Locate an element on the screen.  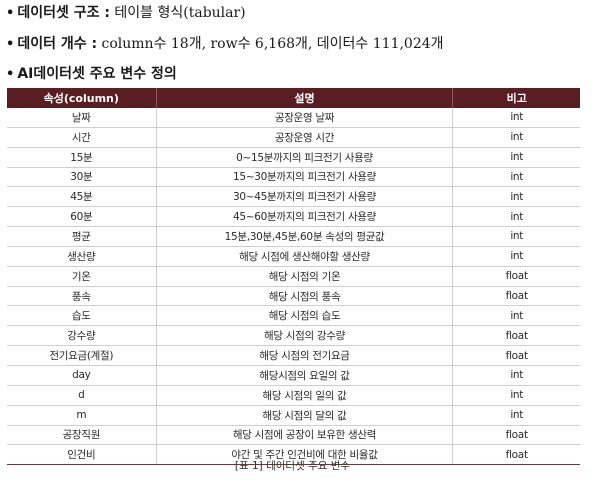
cell-description: 공장운영 시간 is located at coordinates (304, 137).